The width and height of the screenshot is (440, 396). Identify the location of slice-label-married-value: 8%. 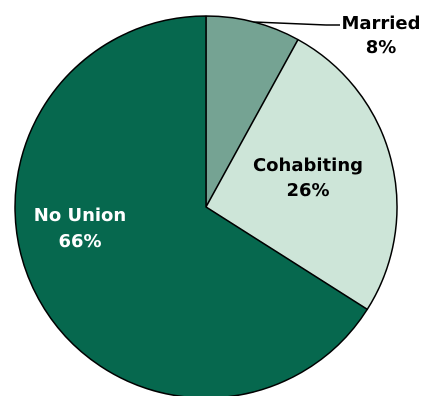
(381, 47).